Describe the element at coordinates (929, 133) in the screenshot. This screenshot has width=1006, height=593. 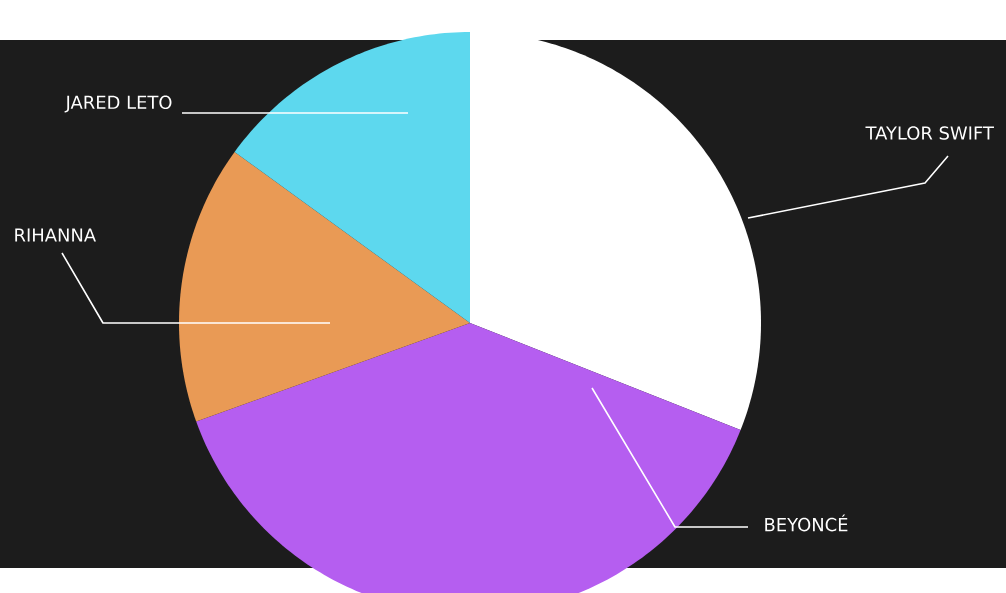
I see `slice-label: TAYLOR SWIFT` at that location.